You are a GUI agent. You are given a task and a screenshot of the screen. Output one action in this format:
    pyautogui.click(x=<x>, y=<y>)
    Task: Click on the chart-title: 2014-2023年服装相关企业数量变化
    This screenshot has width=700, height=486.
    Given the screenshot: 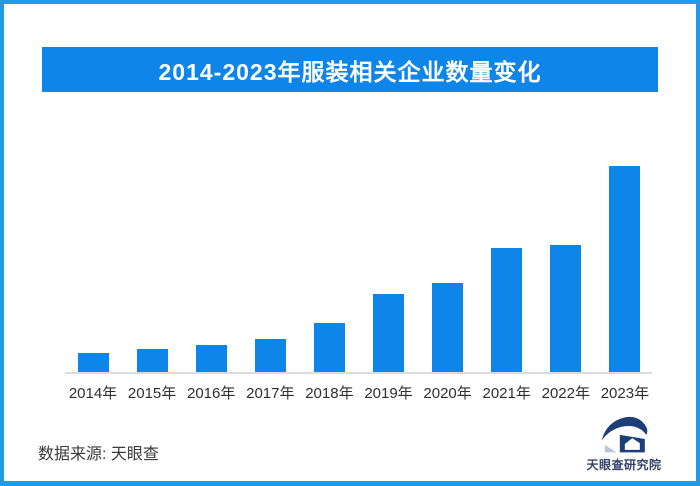 What is the action you would take?
    pyautogui.click(x=350, y=71)
    